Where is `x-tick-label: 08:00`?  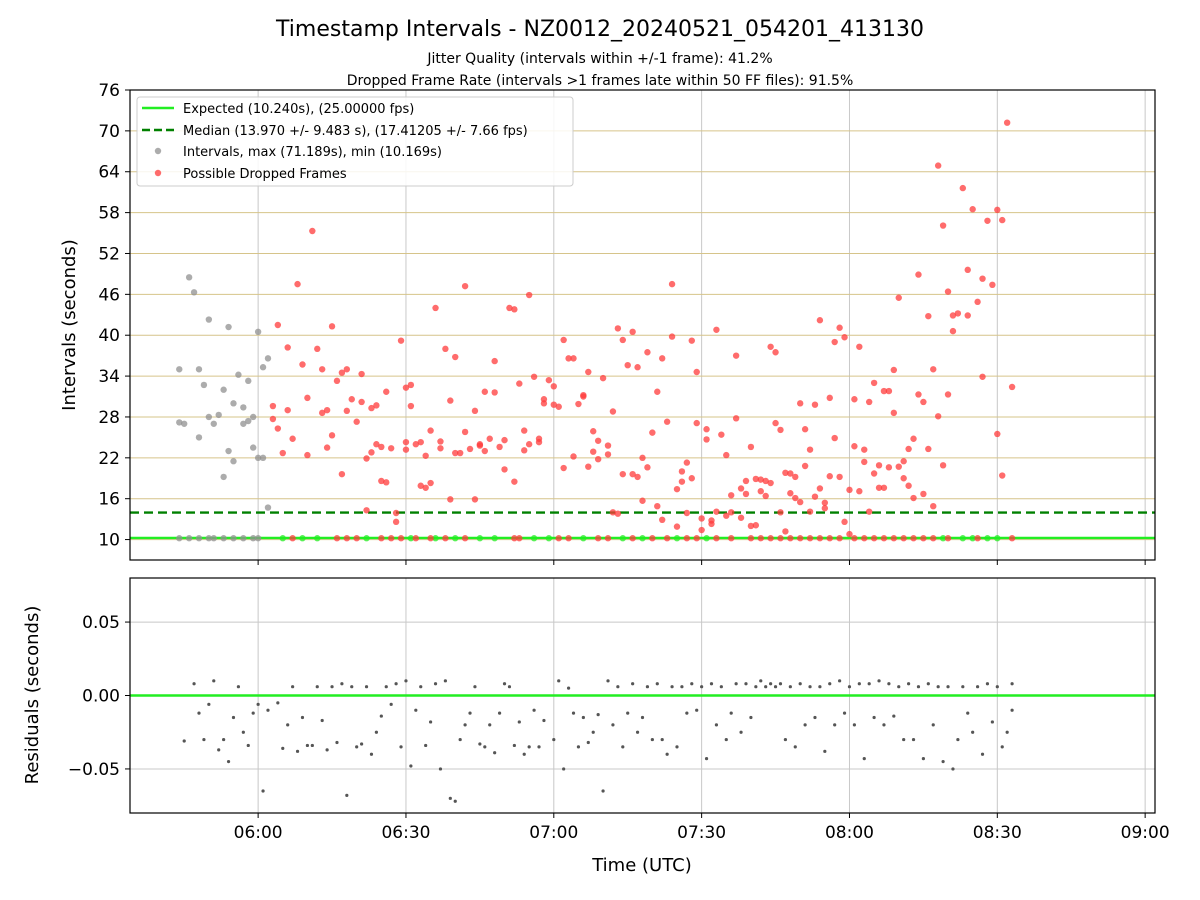
x-tick-label: 08:00 is located at coordinates (849, 833).